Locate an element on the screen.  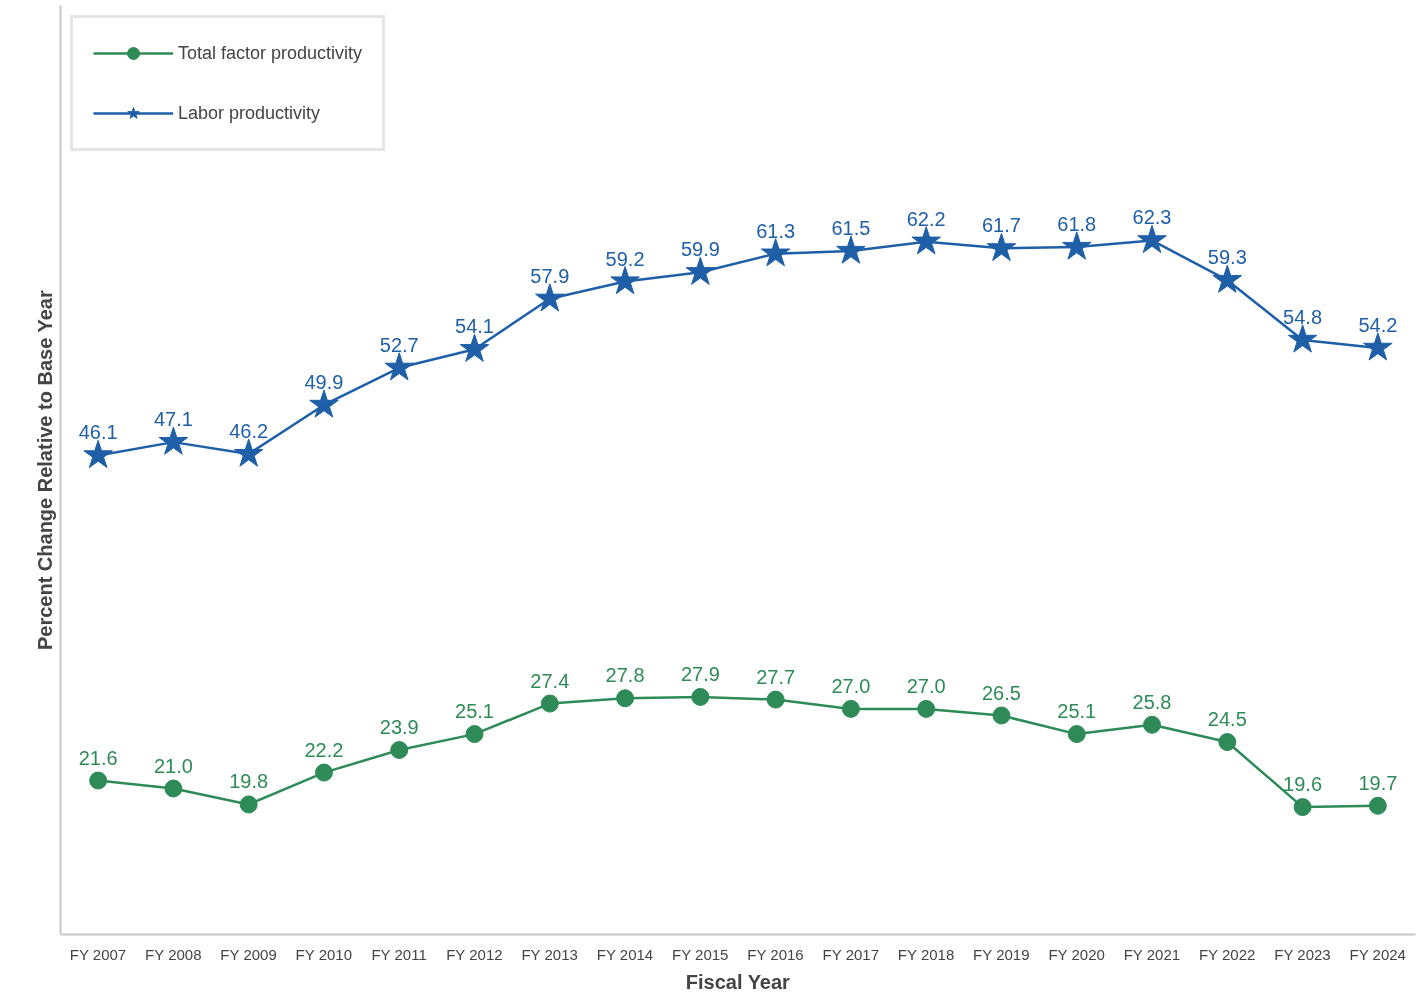
data-label: 27.8 is located at coordinates (625, 675).